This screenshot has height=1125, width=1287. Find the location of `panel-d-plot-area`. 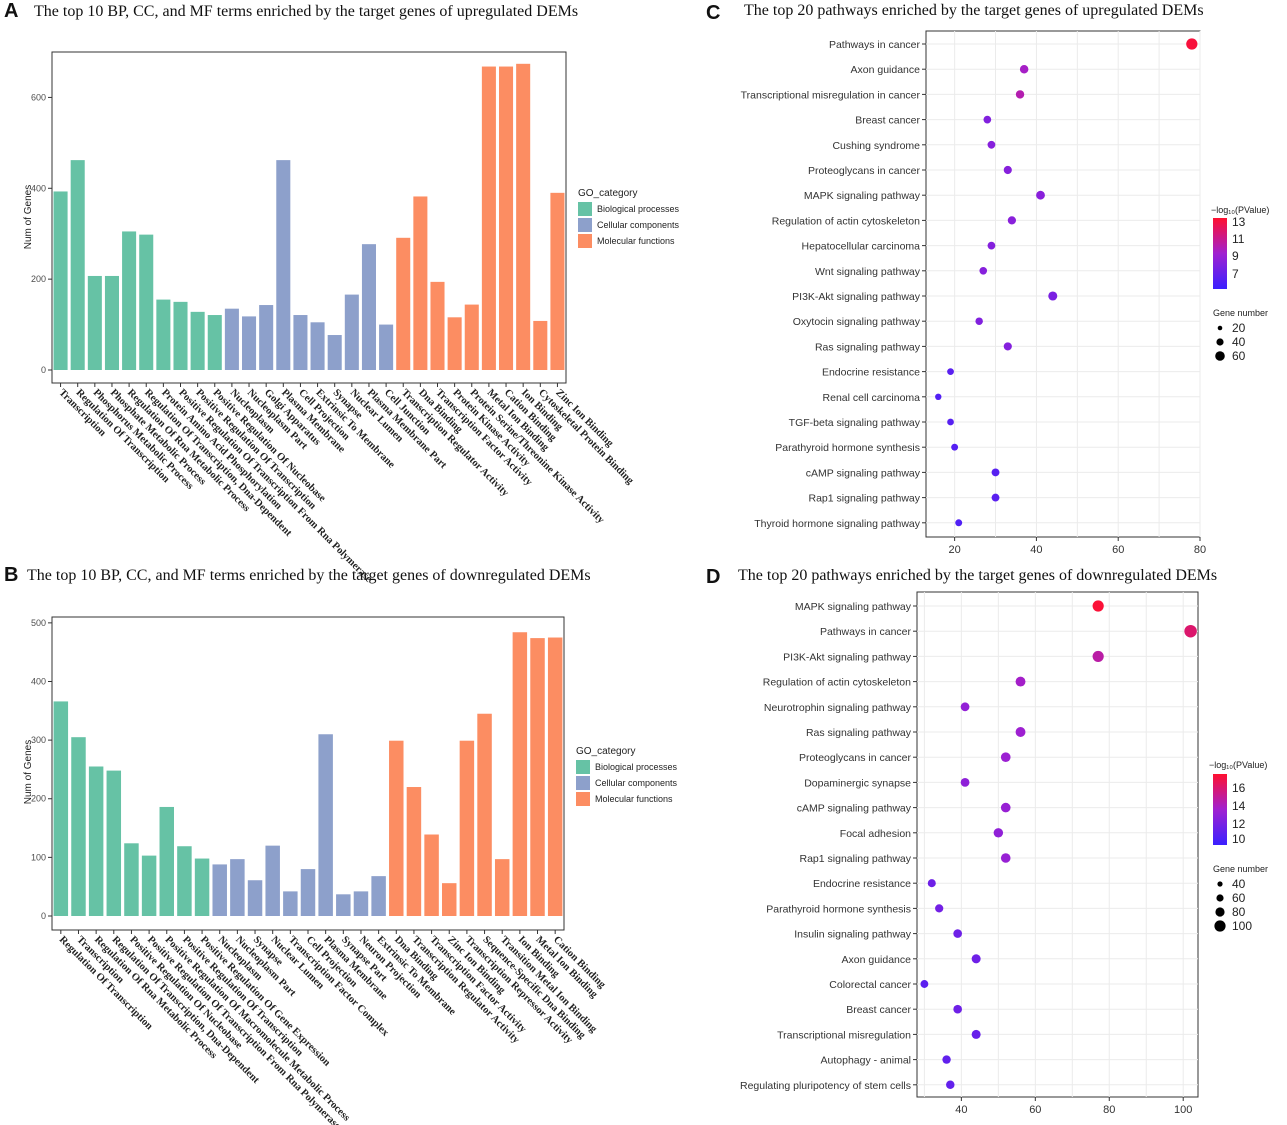

panel-d-plot-area is located at coordinates (1057, 844).